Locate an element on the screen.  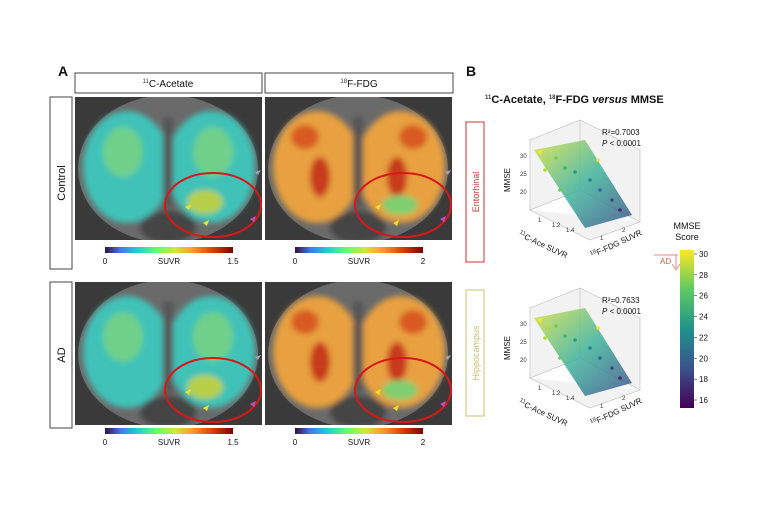
panel-title: 11C-Acetate, 18F-FDG versus MMSE is located at coordinates (574, 100).